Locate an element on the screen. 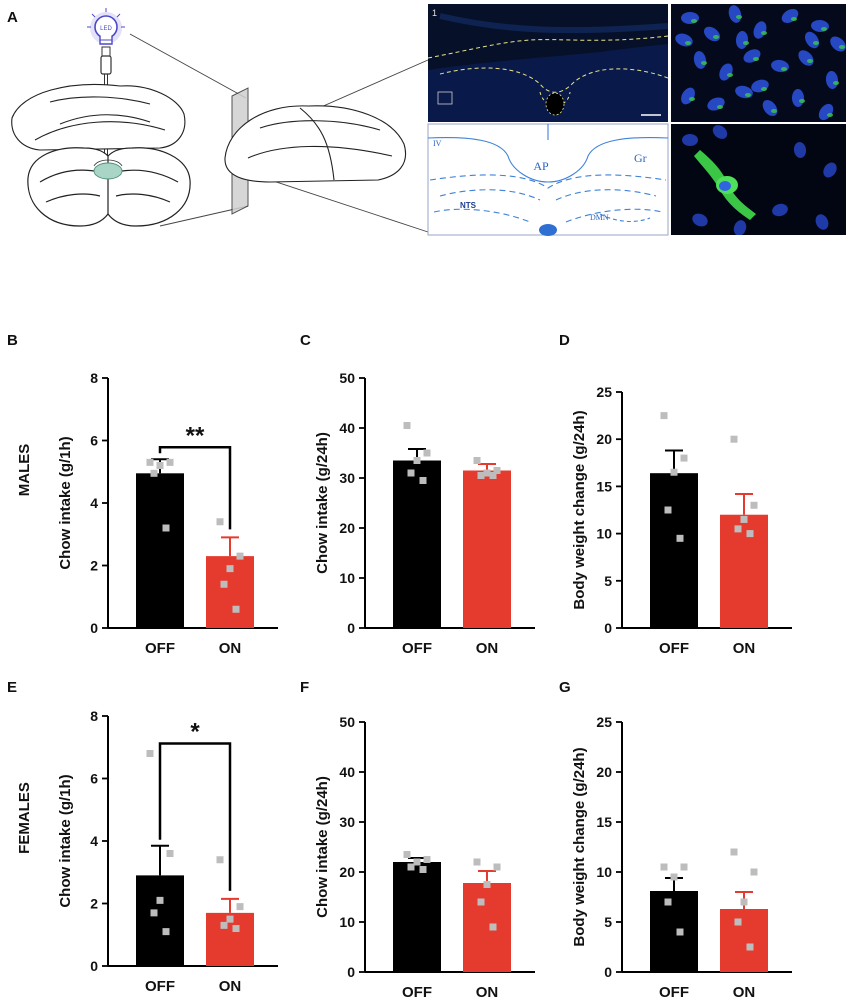 The image size is (850, 1000). chart-b: 0 2 4 6 8 Chow intake (g/1h) OFF ON ** is located at coordinates (167, 513).